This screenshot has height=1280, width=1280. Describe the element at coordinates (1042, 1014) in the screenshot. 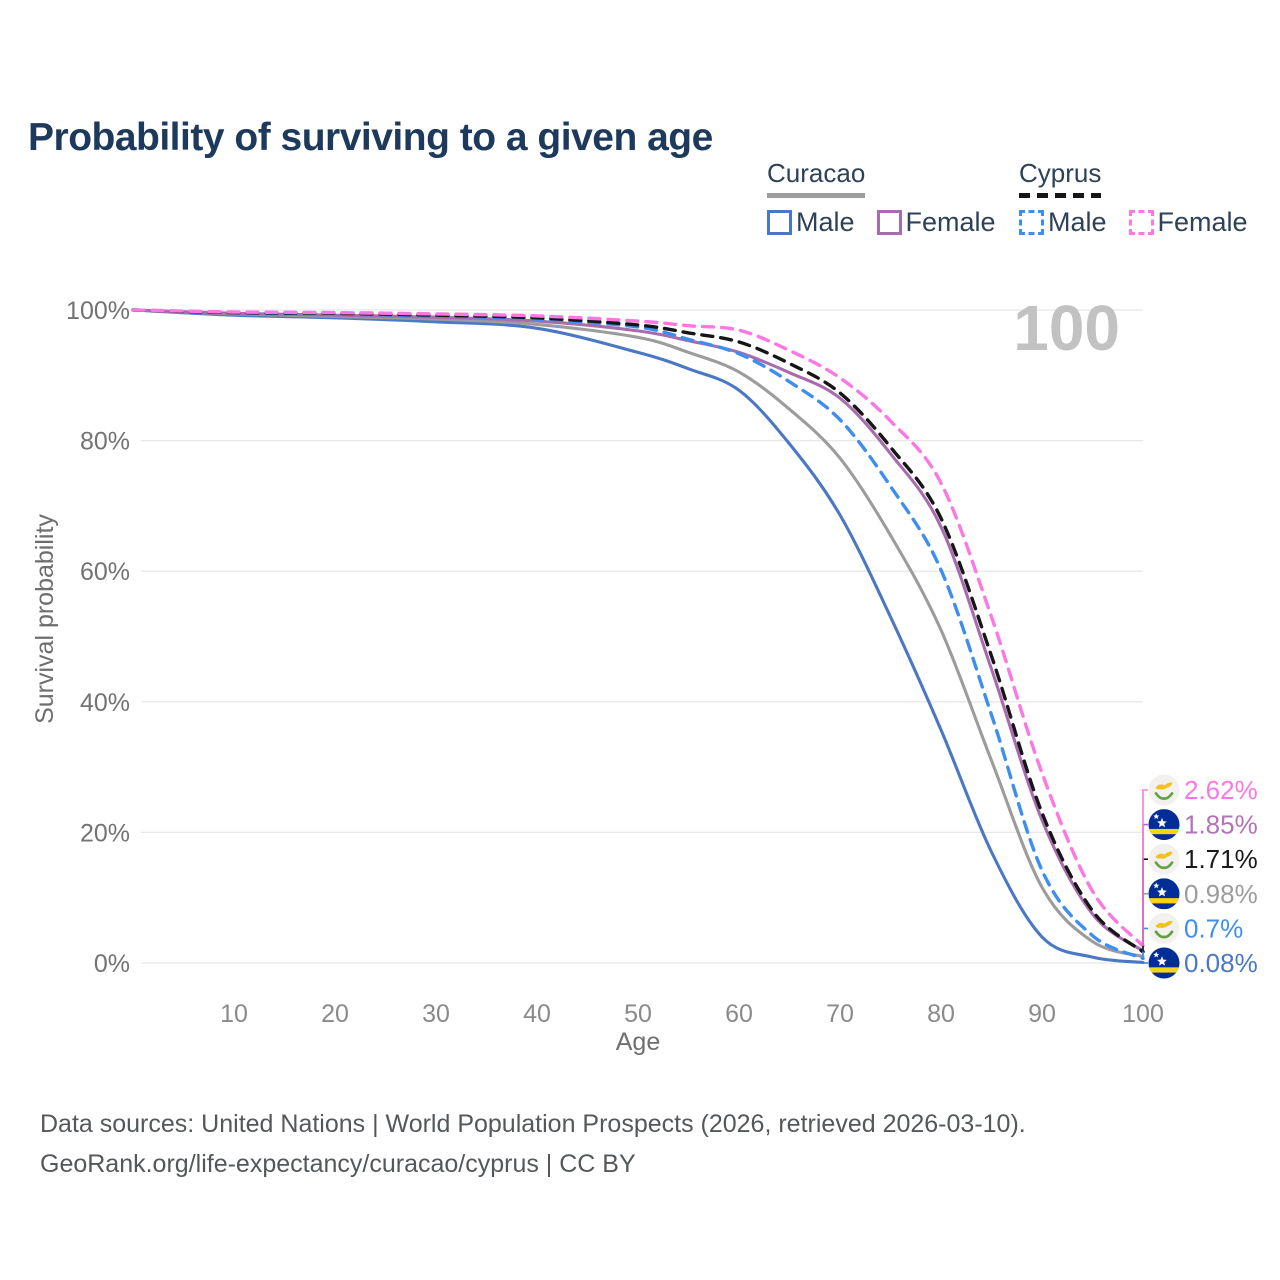

I see `x-tick-90: 90` at that location.